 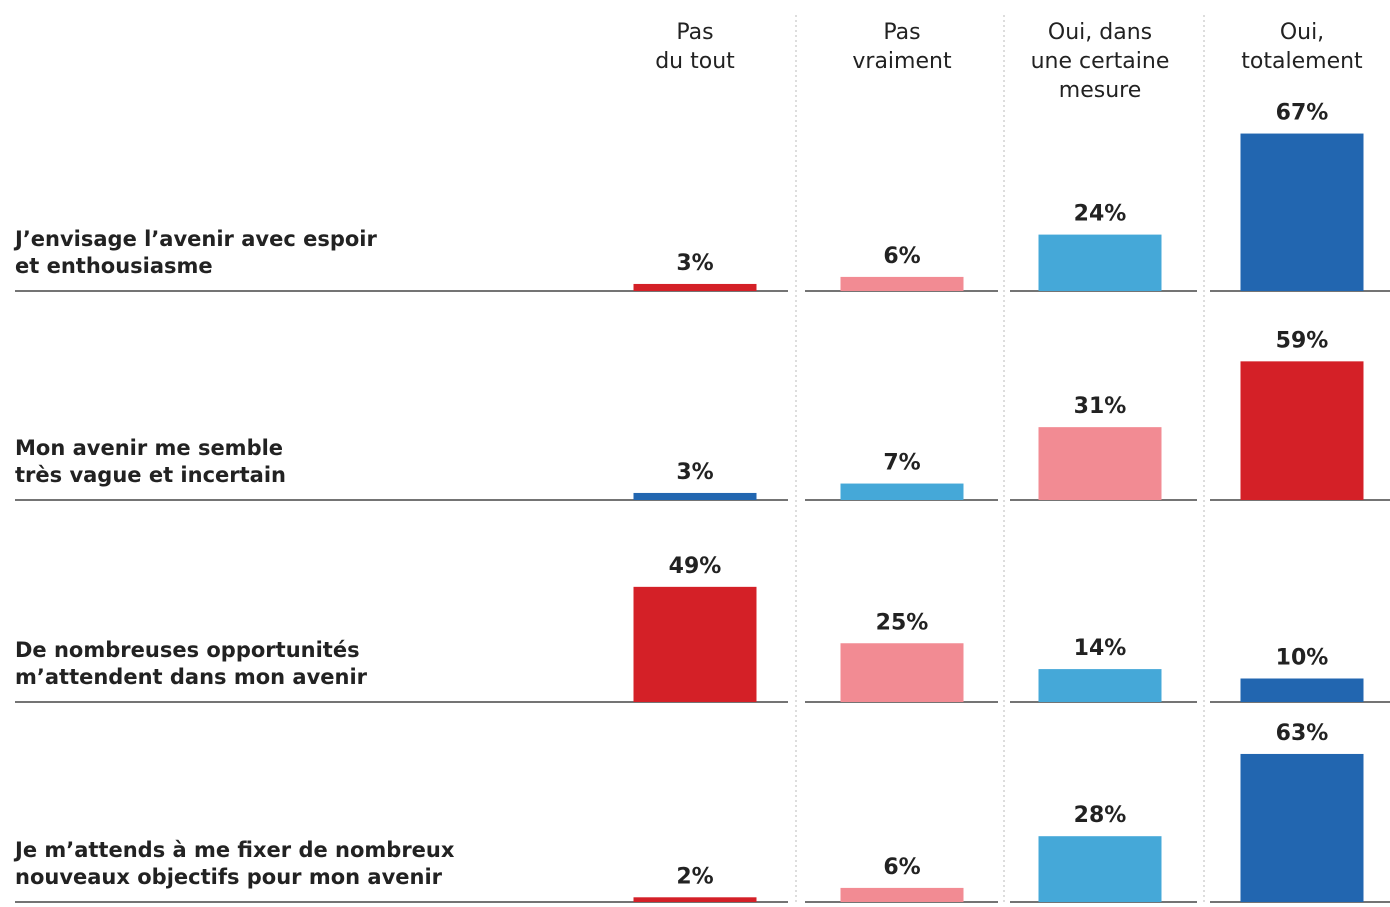 I want to click on row-label: très vague et incertain, so click(x=150, y=475).